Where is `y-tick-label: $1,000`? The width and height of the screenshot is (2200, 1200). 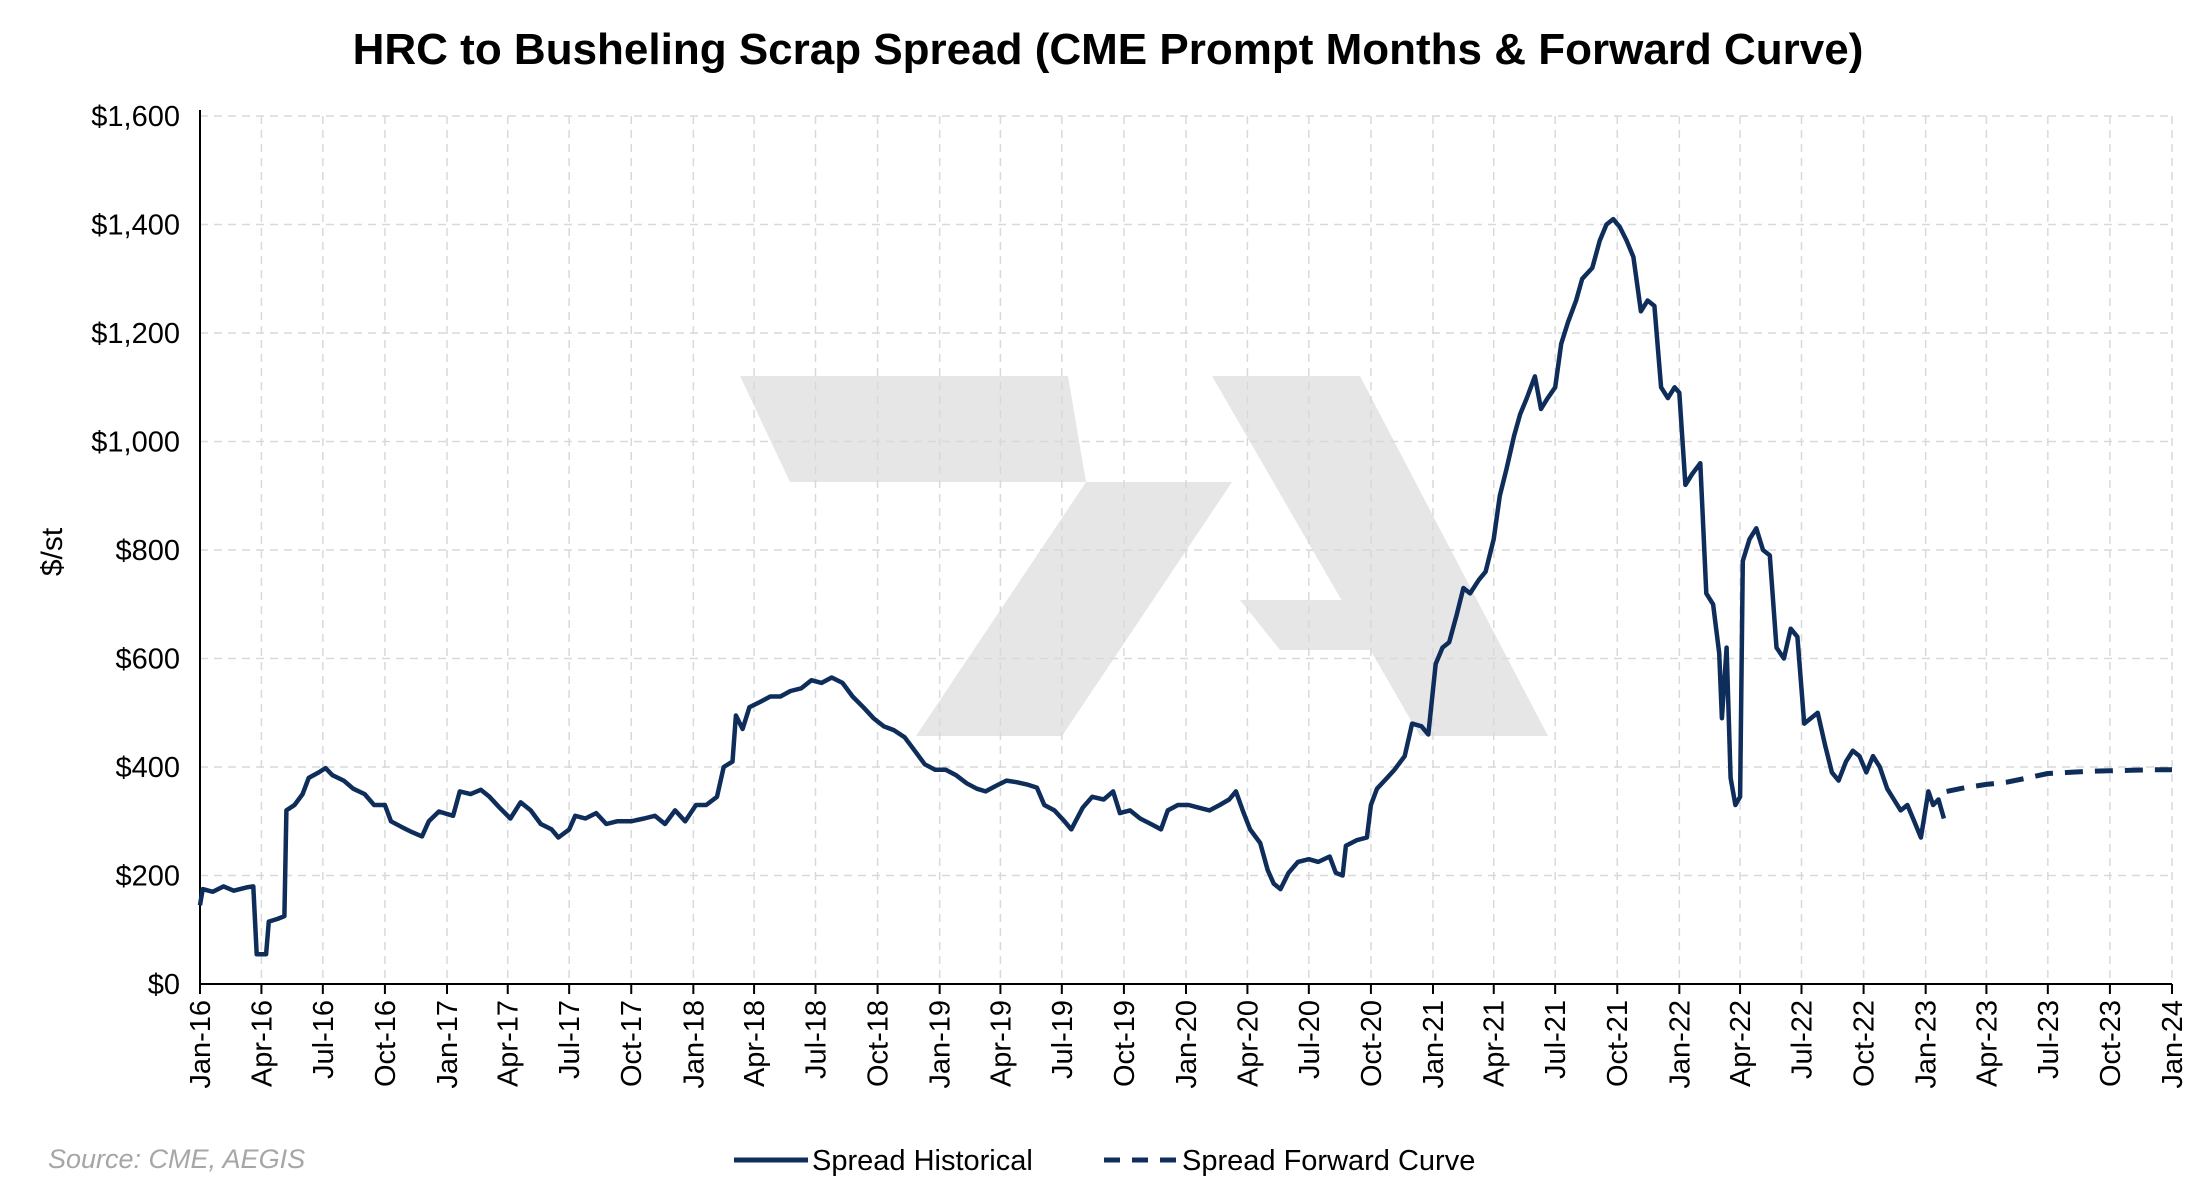
y-tick-label: $1,000 is located at coordinates (135, 443).